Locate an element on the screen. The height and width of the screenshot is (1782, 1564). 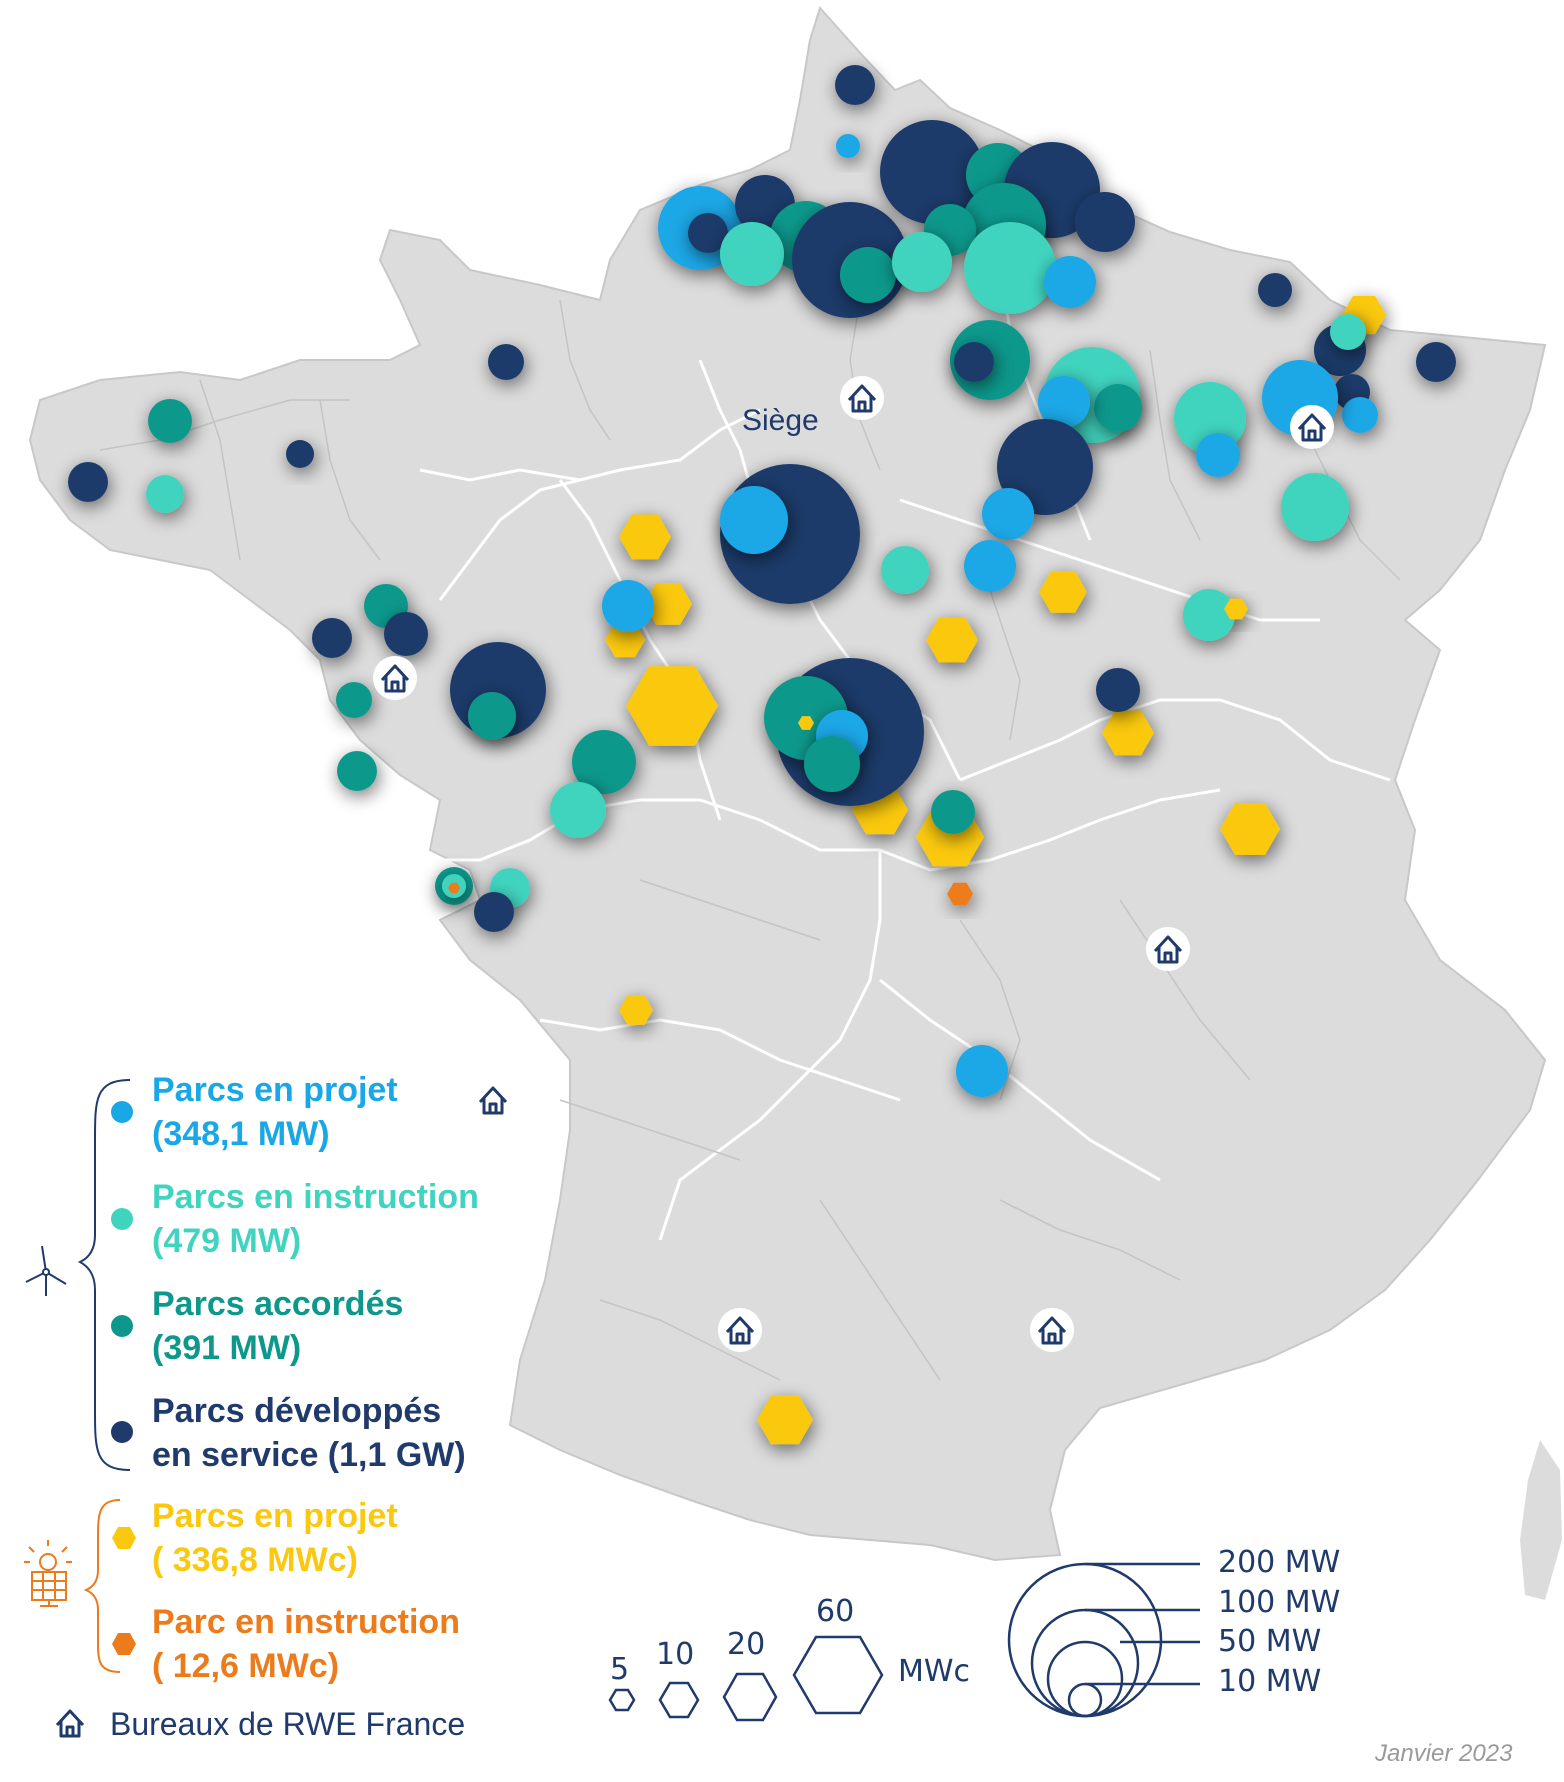
circle-scale-label-10: 10 MW is located at coordinates (1270, 1681).